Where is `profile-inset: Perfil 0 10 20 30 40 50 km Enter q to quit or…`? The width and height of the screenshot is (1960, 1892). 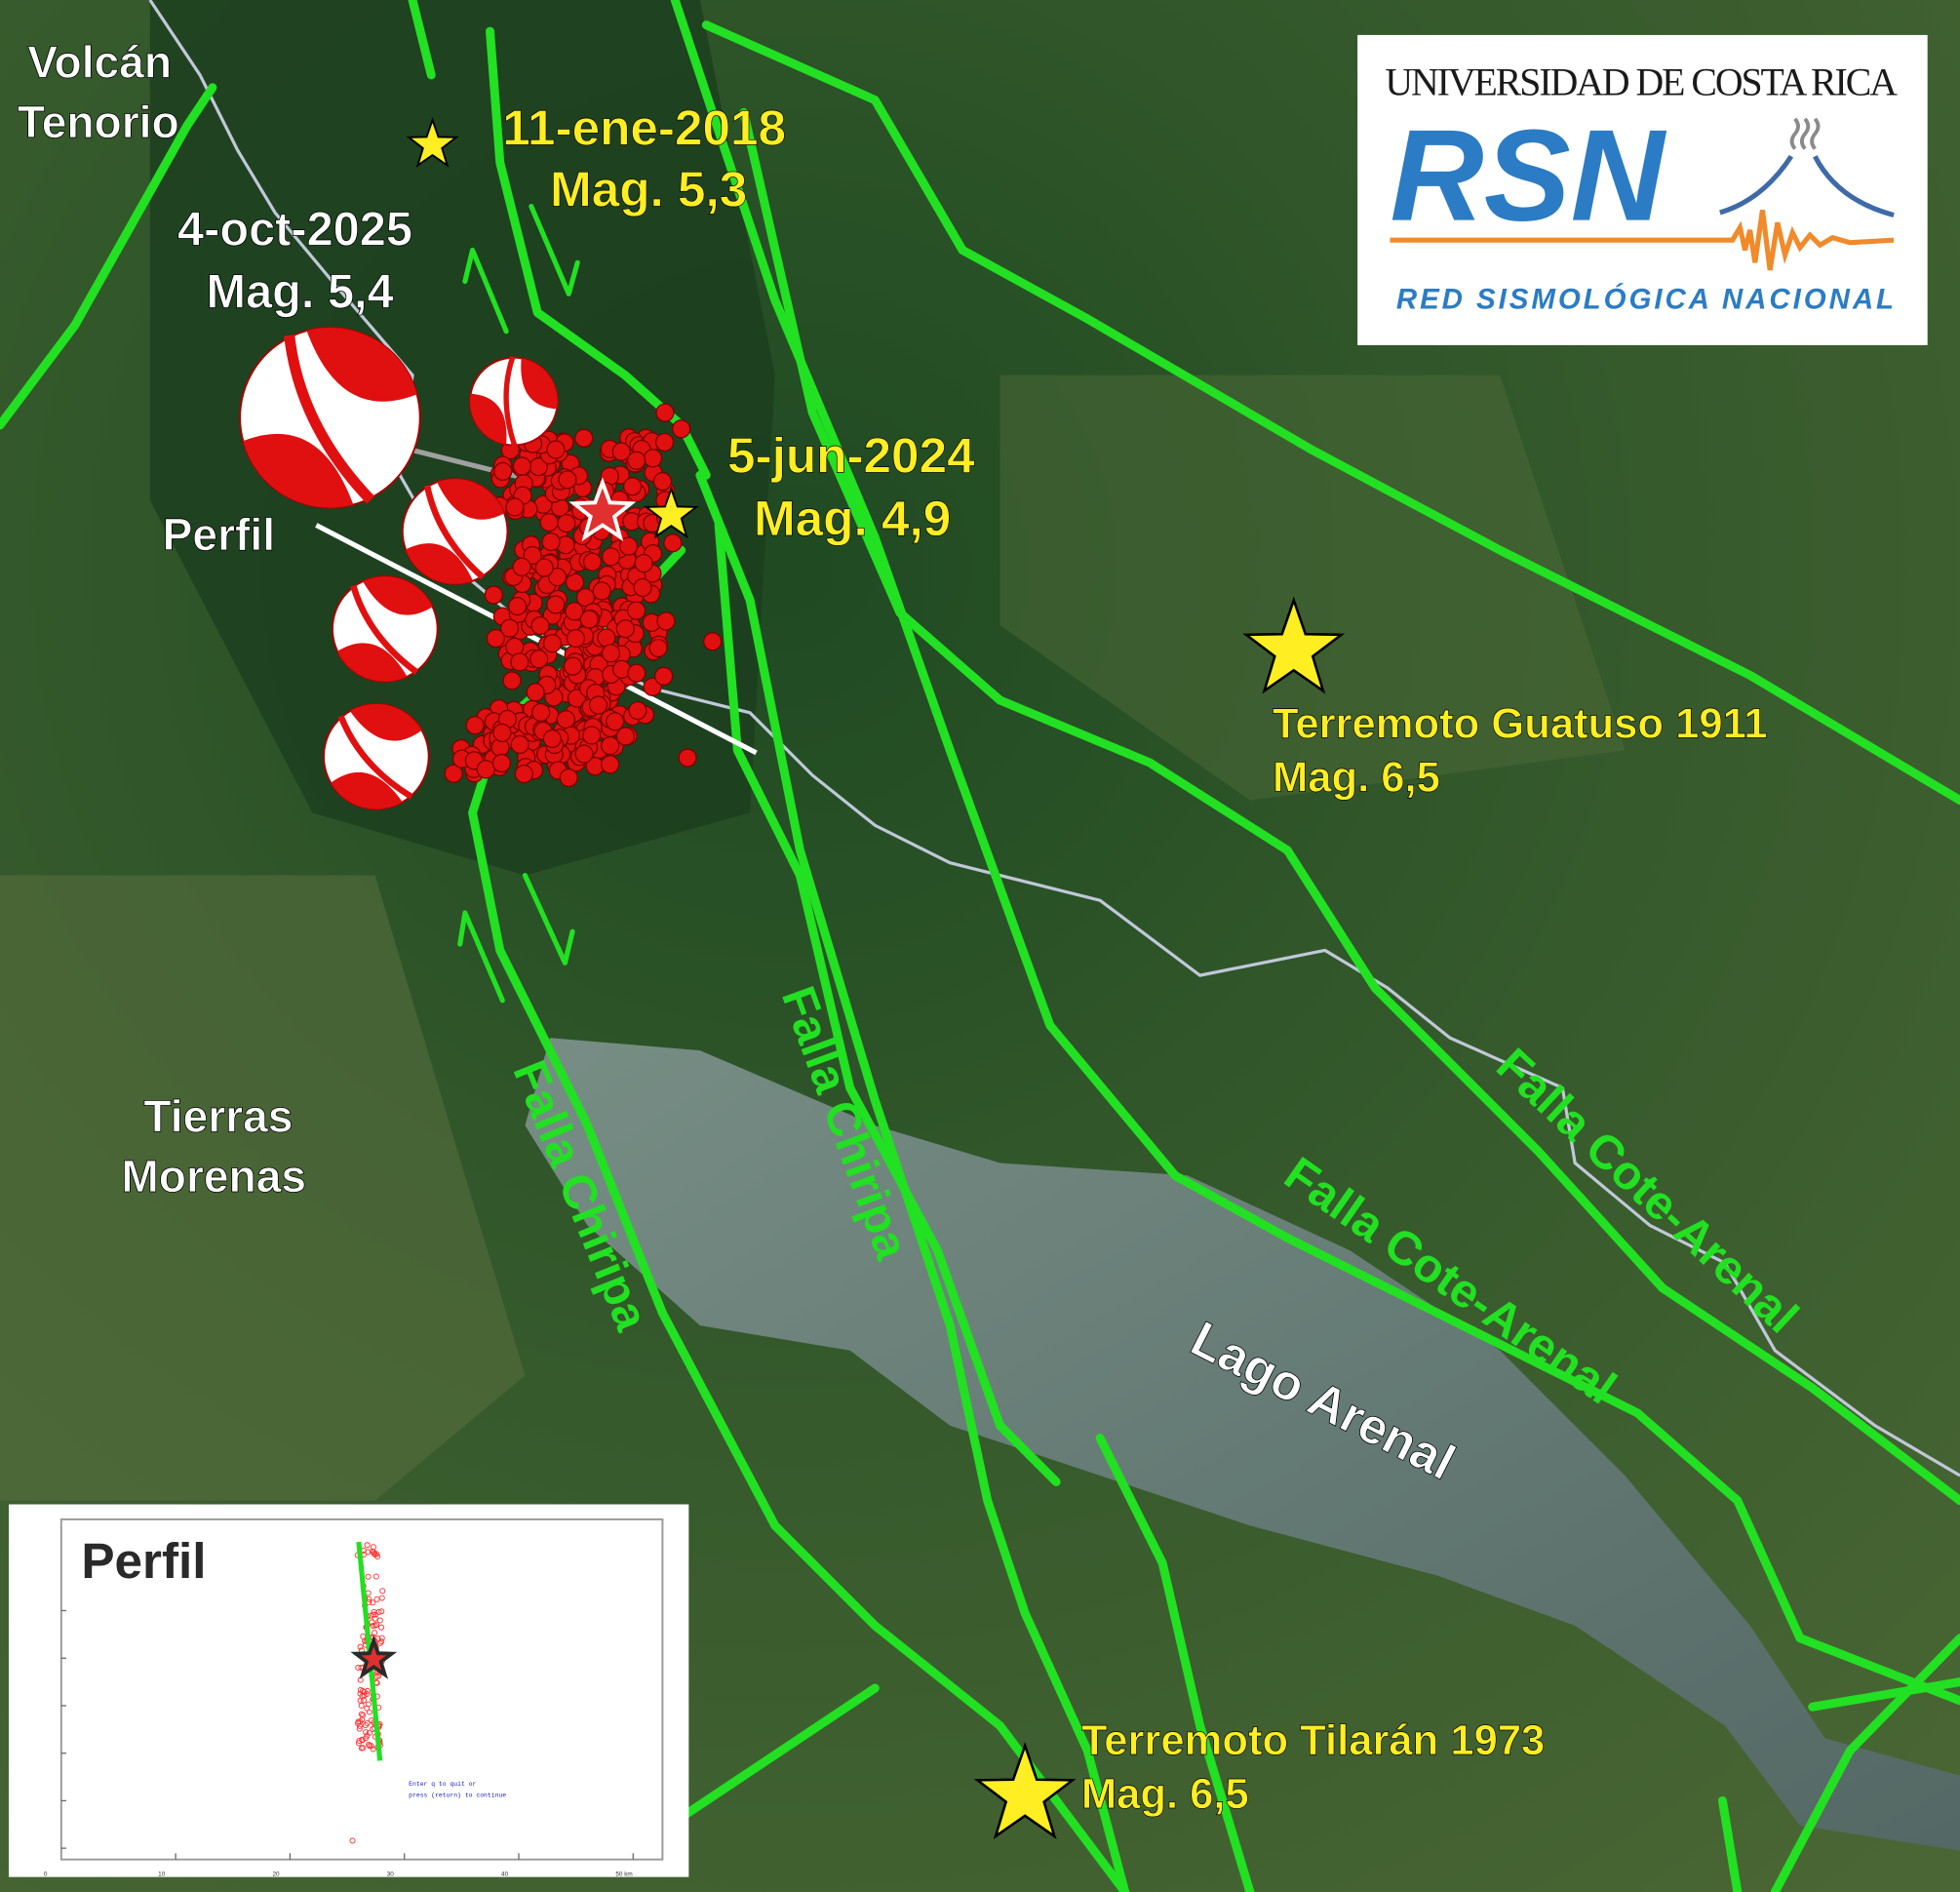 profile-inset: Perfil 0 10 20 30 40 50 km Enter q to quit or… is located at coordinates (348, 1690).